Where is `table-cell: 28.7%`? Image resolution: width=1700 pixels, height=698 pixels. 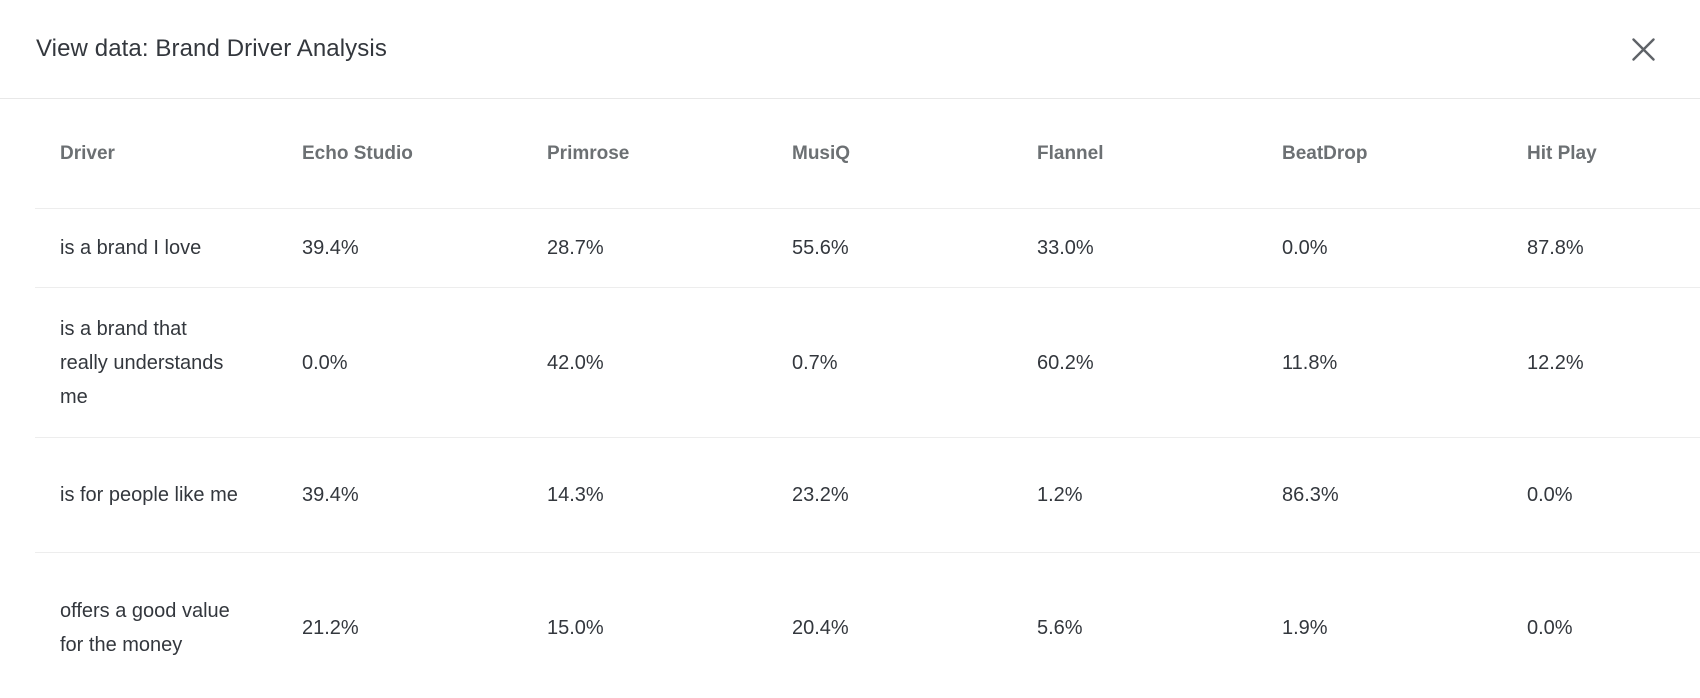
table-cell: 28.7% is located at coordinates (575, 248).